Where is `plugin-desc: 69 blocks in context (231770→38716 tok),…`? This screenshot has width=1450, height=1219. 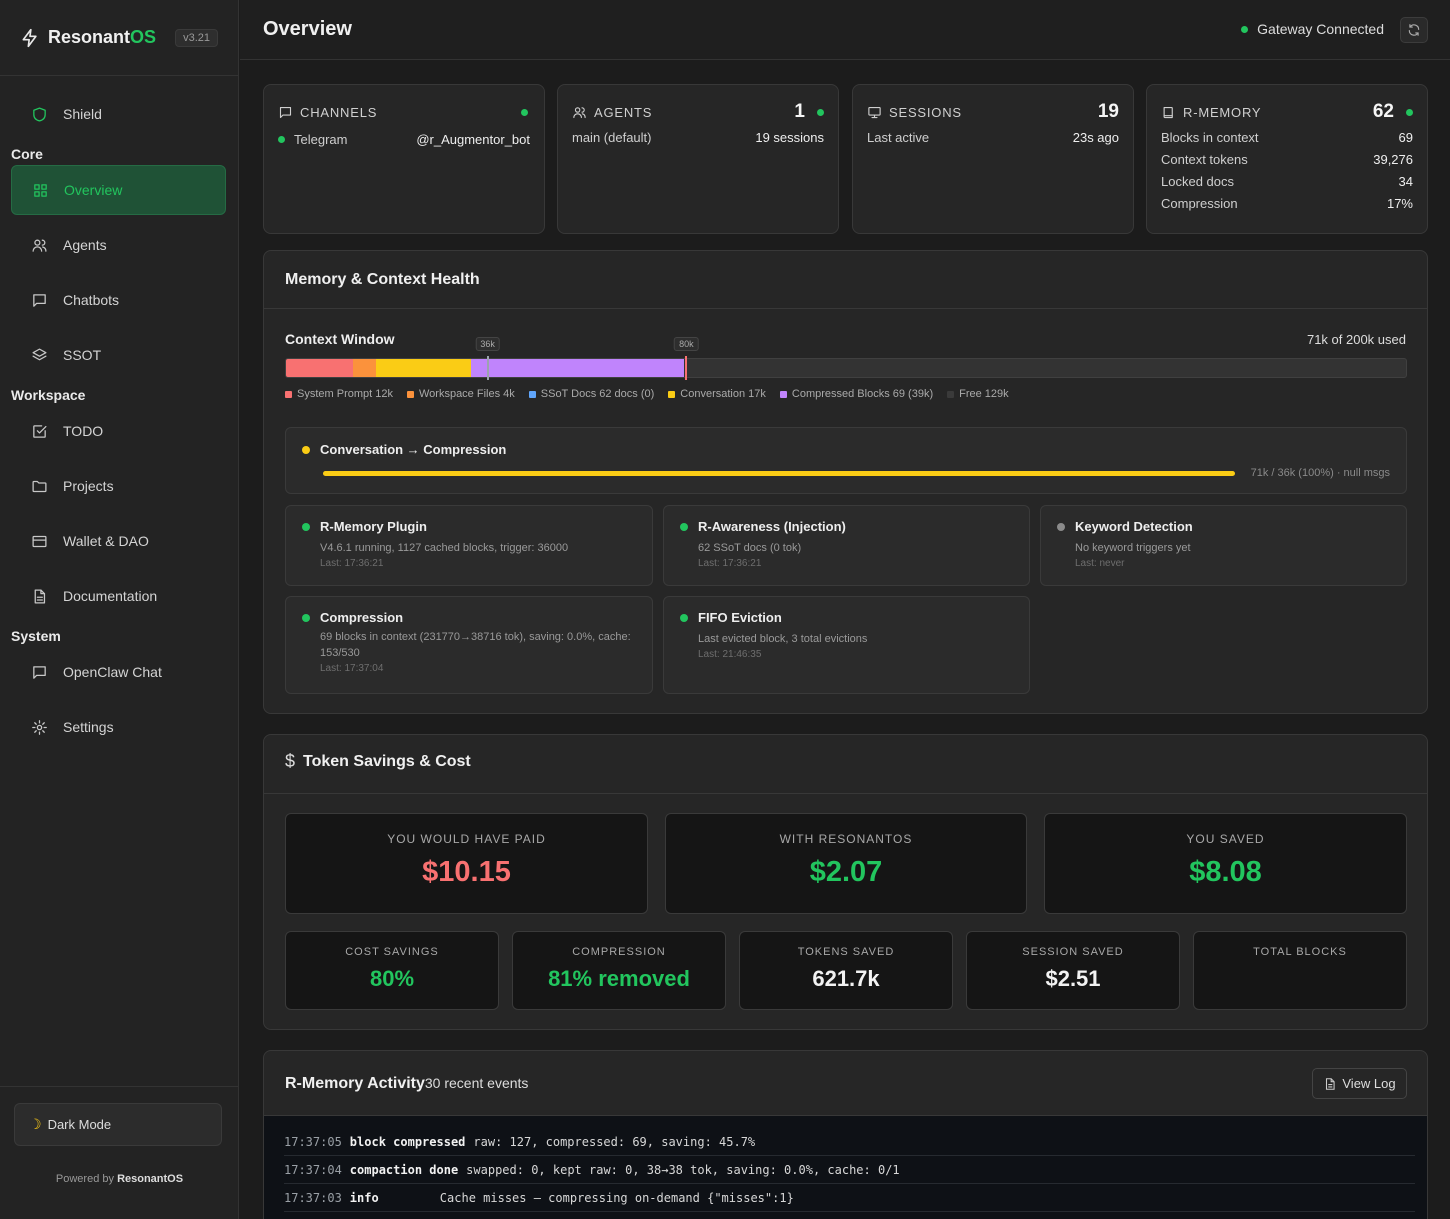
plugin-desc: 69 blocks in context (231770→38716 tok),… is located at coordinates (475, 645).